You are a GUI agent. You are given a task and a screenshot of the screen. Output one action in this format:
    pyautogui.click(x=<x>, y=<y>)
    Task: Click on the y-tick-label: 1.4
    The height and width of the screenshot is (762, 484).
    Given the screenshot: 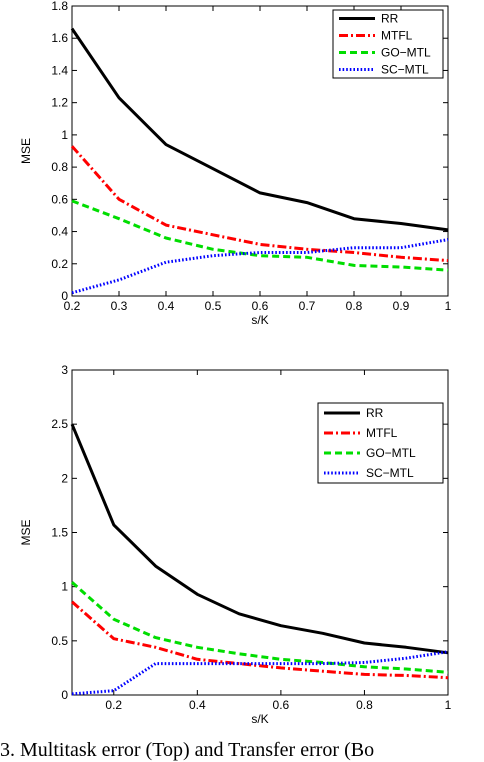 What is the action you would take?
    pyautogui.click(x=59, y=70)
    